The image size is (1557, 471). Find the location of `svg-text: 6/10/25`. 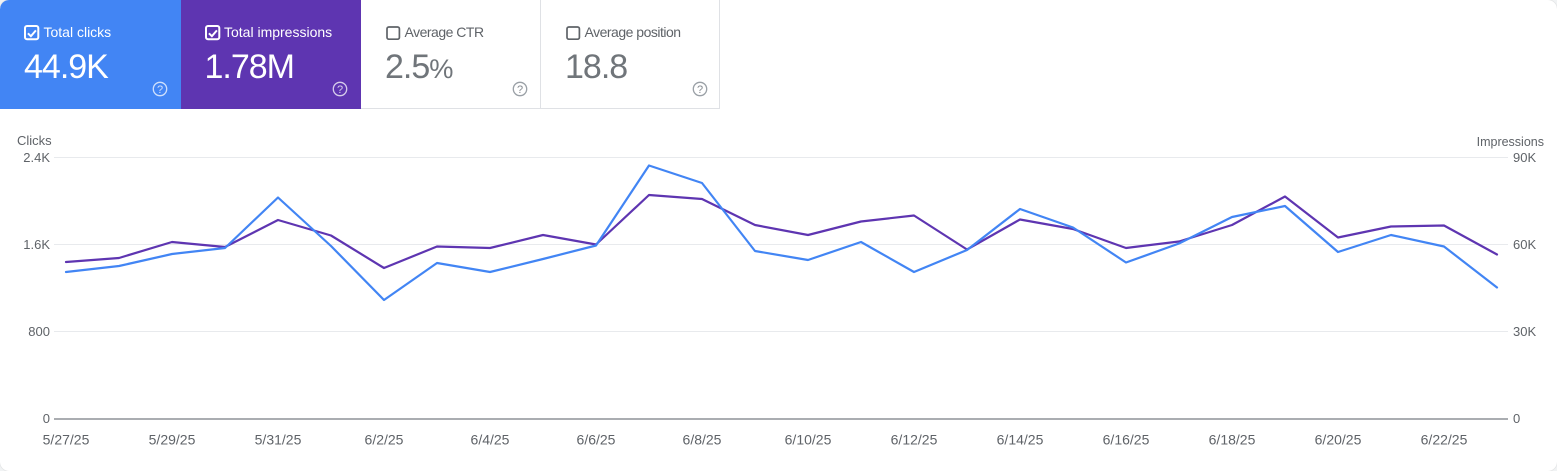

svg-text: 6/10/25 is located at coordinates (808, 440).